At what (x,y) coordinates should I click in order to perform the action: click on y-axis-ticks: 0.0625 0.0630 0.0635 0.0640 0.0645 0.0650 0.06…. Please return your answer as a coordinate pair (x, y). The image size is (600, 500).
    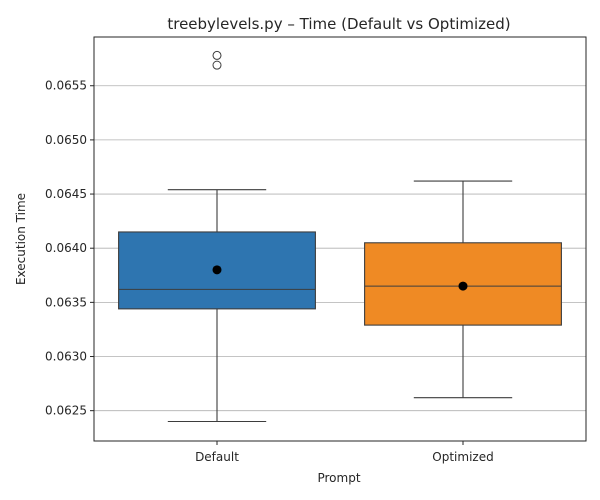
    Looking at the image, I should click on (69, 248).